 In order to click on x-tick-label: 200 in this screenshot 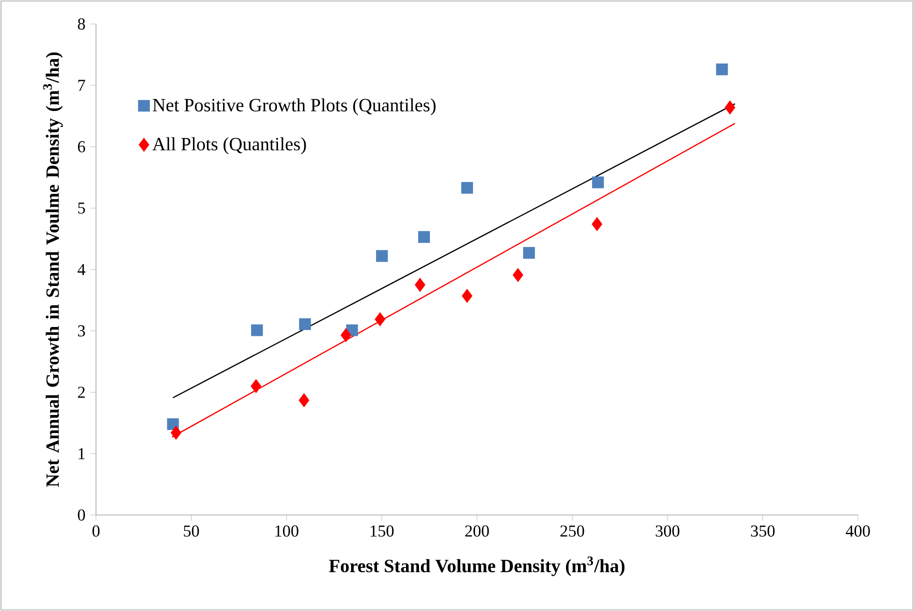, I will do `click(477, 531)`.